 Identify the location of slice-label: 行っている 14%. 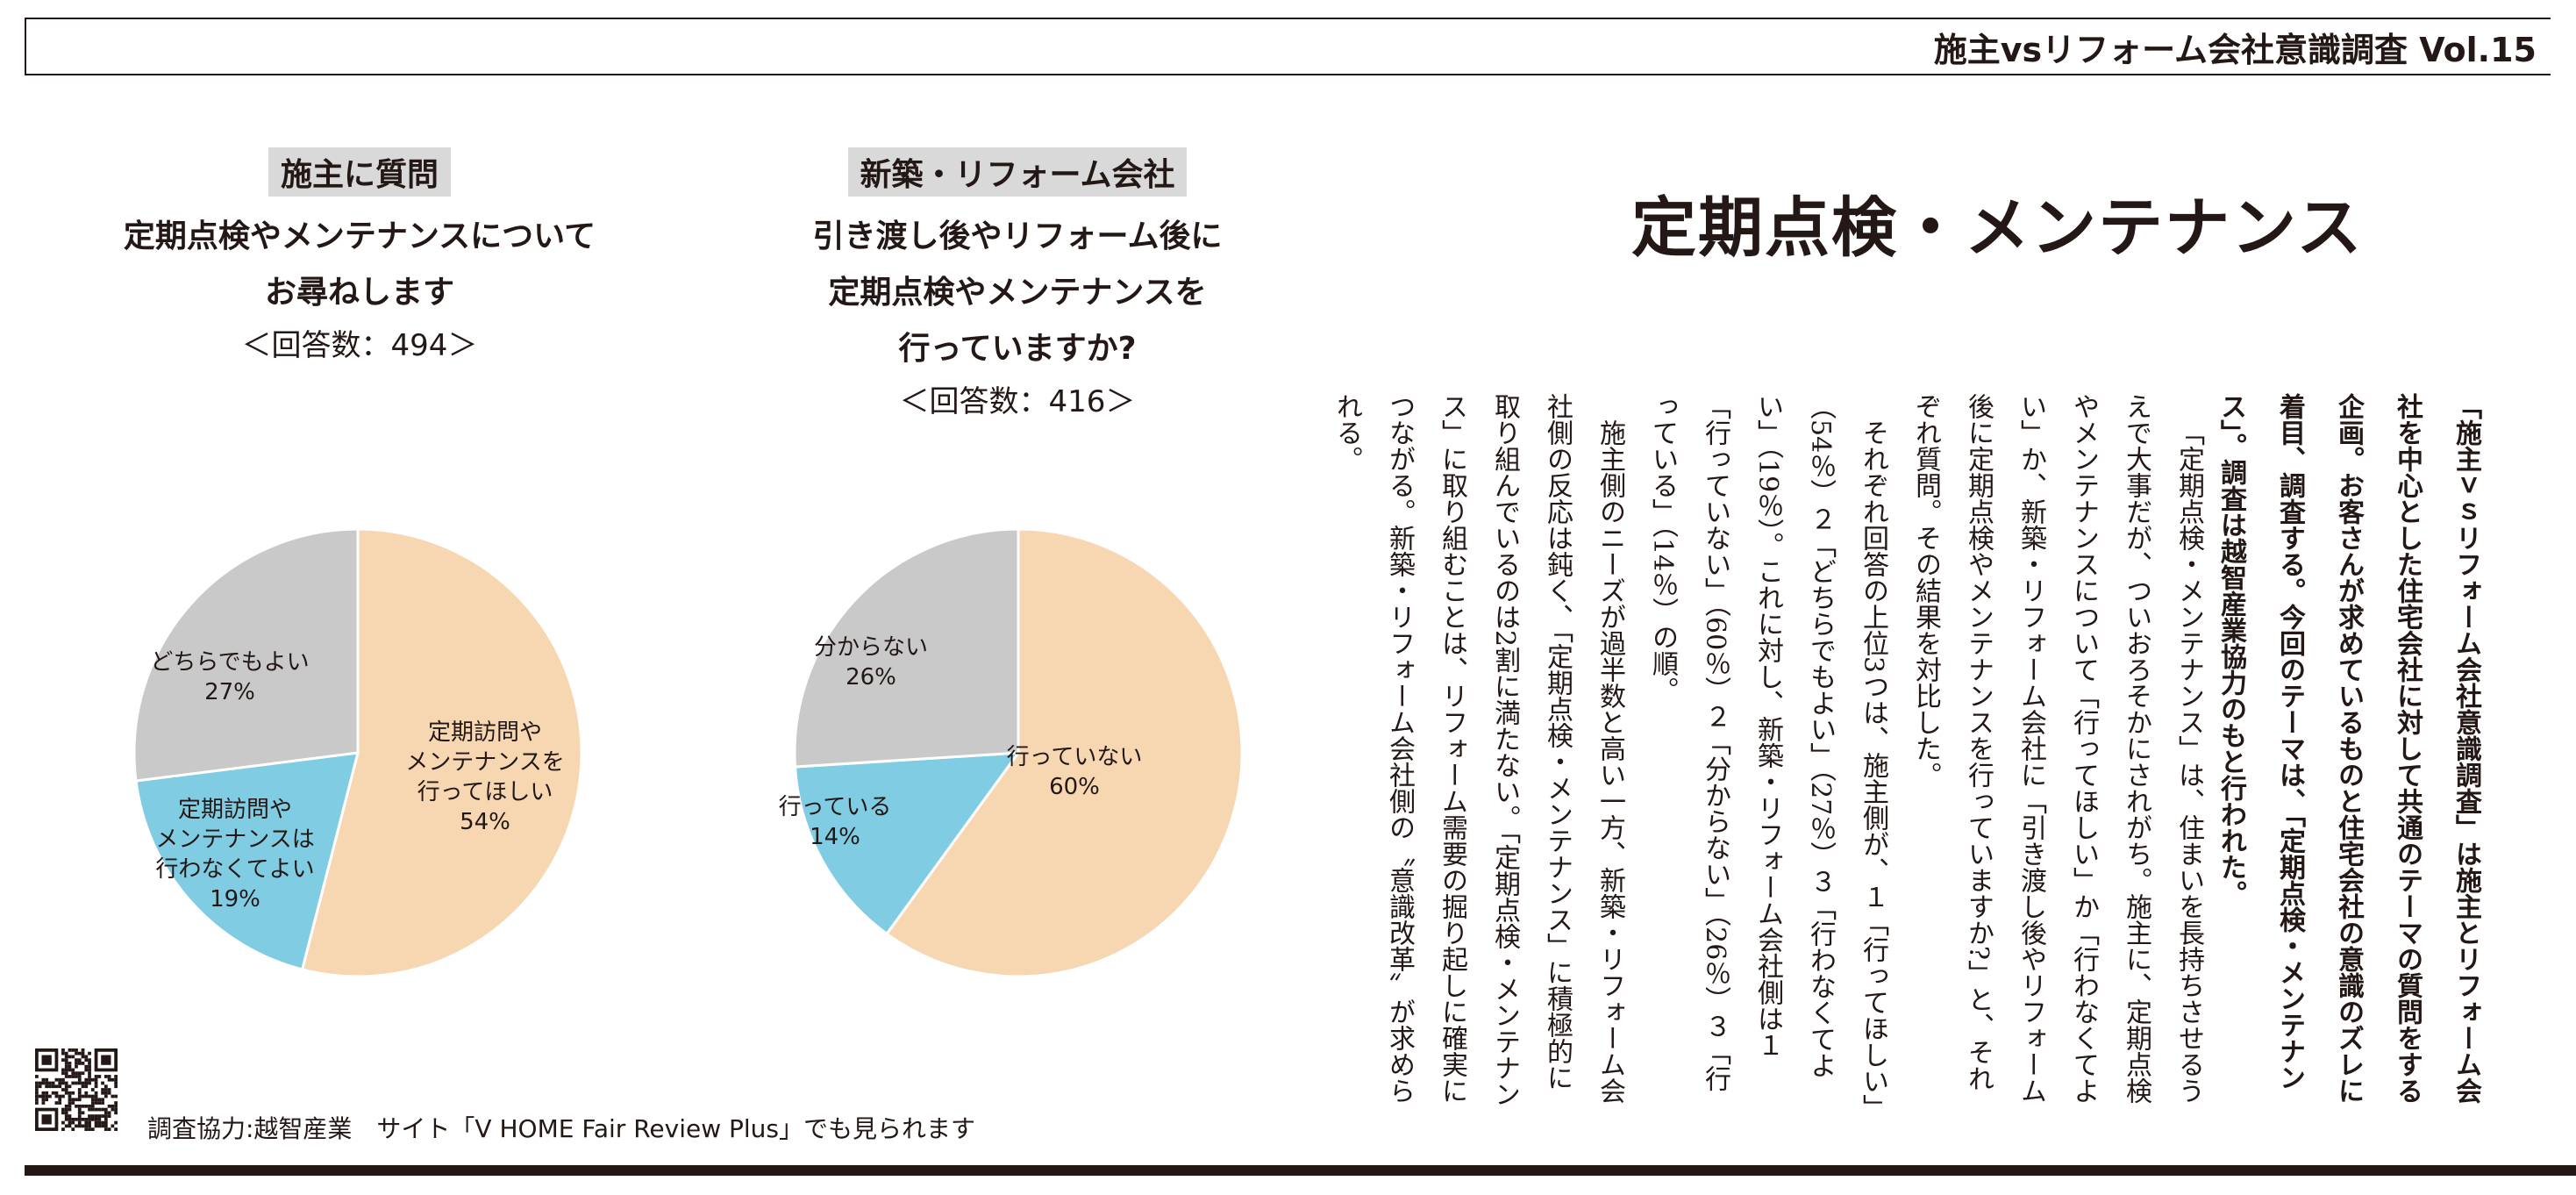
(836, 822).